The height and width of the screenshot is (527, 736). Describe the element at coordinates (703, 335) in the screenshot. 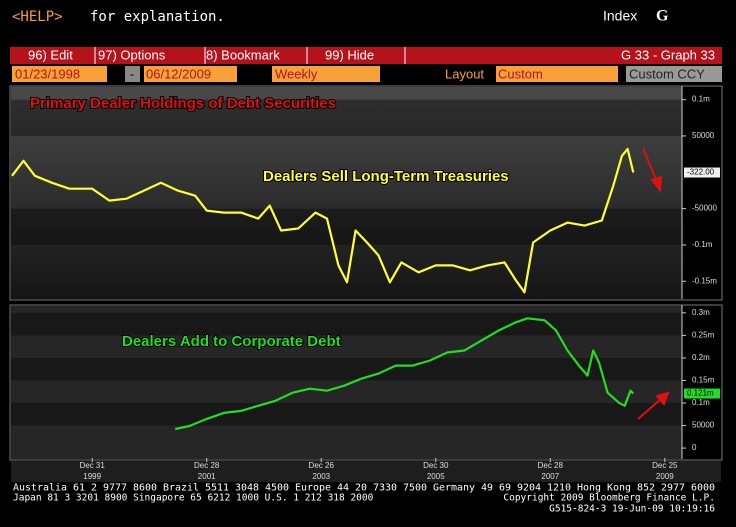

I see `y-tick-label: 0.25m` at that location.